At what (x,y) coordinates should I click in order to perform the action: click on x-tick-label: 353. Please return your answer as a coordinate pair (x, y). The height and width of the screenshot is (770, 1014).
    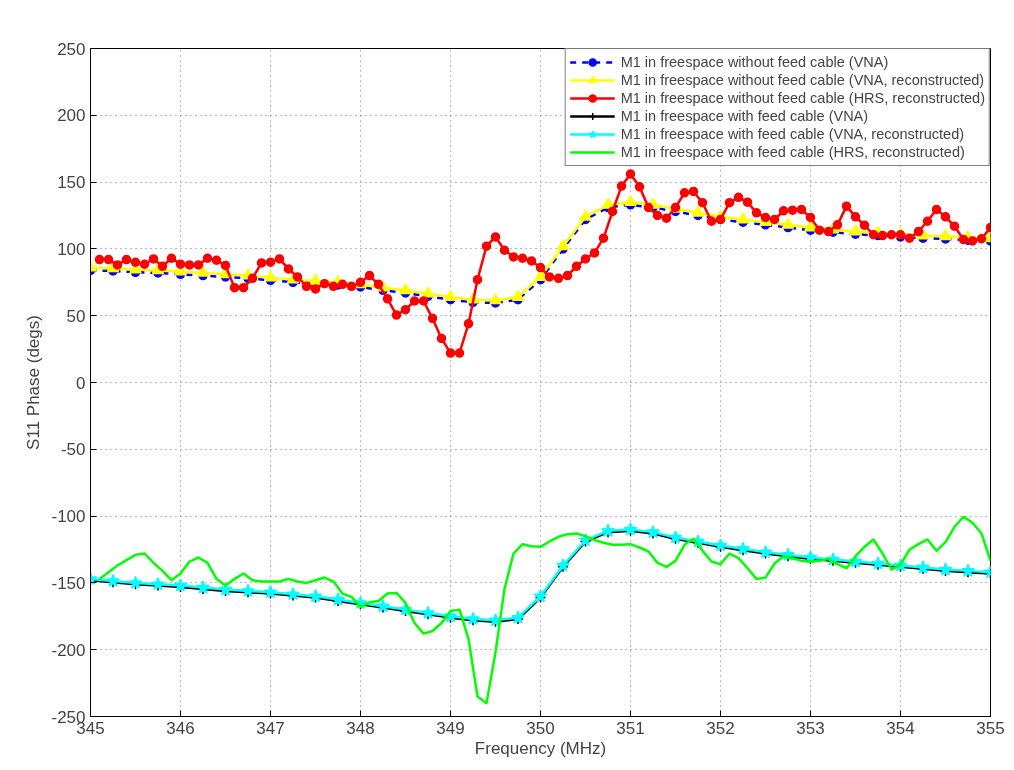
    Looking at the image, I should click on (810, 728).